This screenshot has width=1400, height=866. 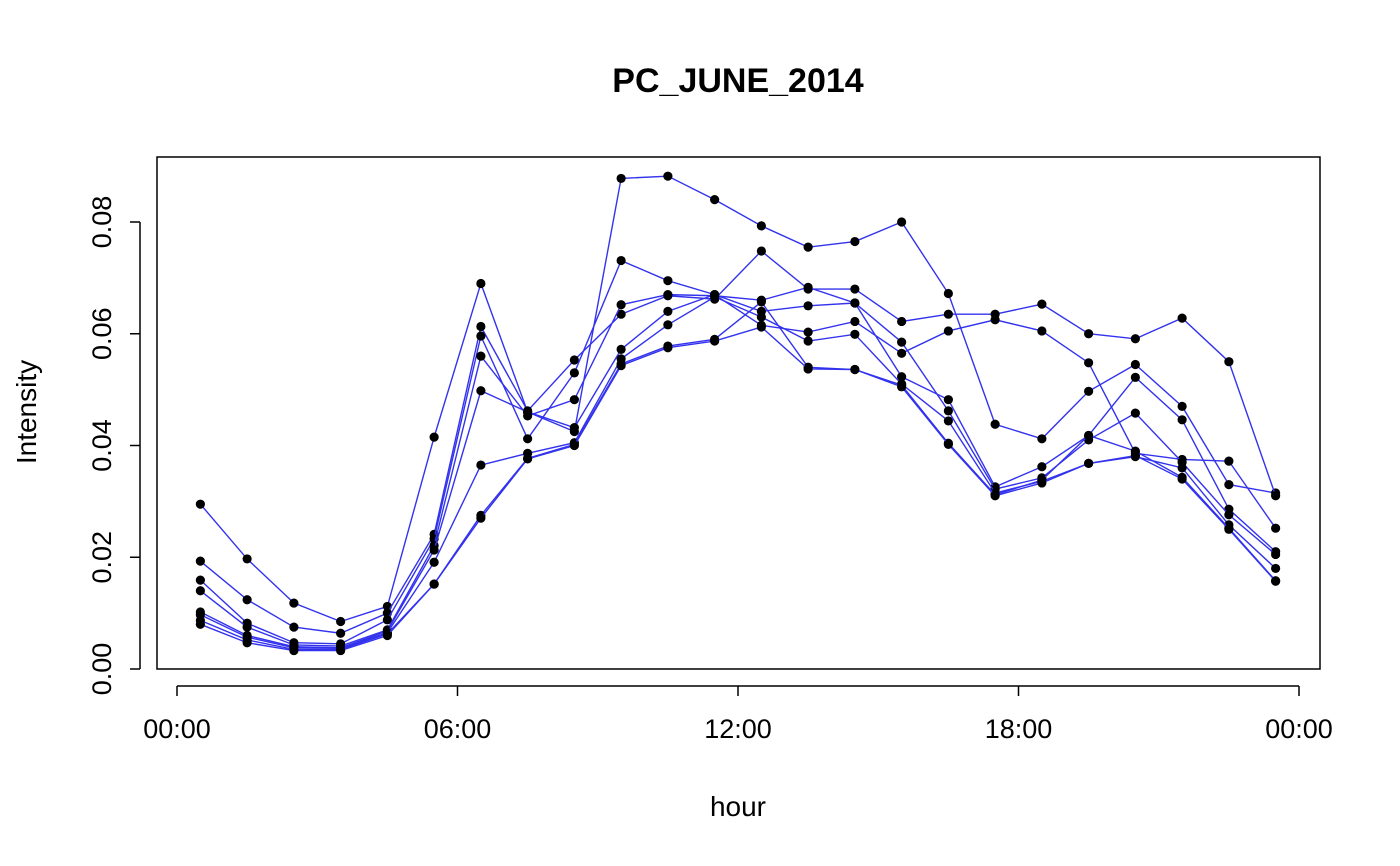 What do you see at coordinates (102, 557) in the screenshot?
I see `y-tick-label: 0.02` at bounding box center [102, 557].